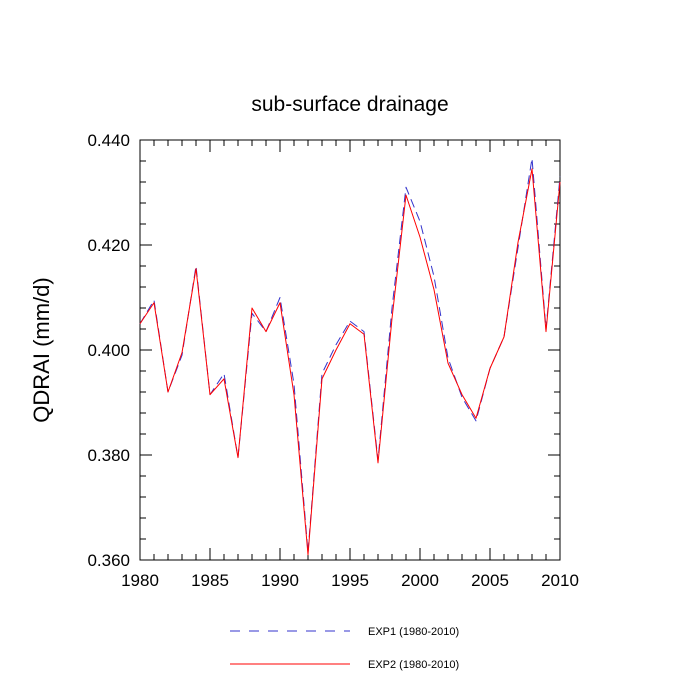  I want to click on x-tick-label: 1995, so click(350, 580).